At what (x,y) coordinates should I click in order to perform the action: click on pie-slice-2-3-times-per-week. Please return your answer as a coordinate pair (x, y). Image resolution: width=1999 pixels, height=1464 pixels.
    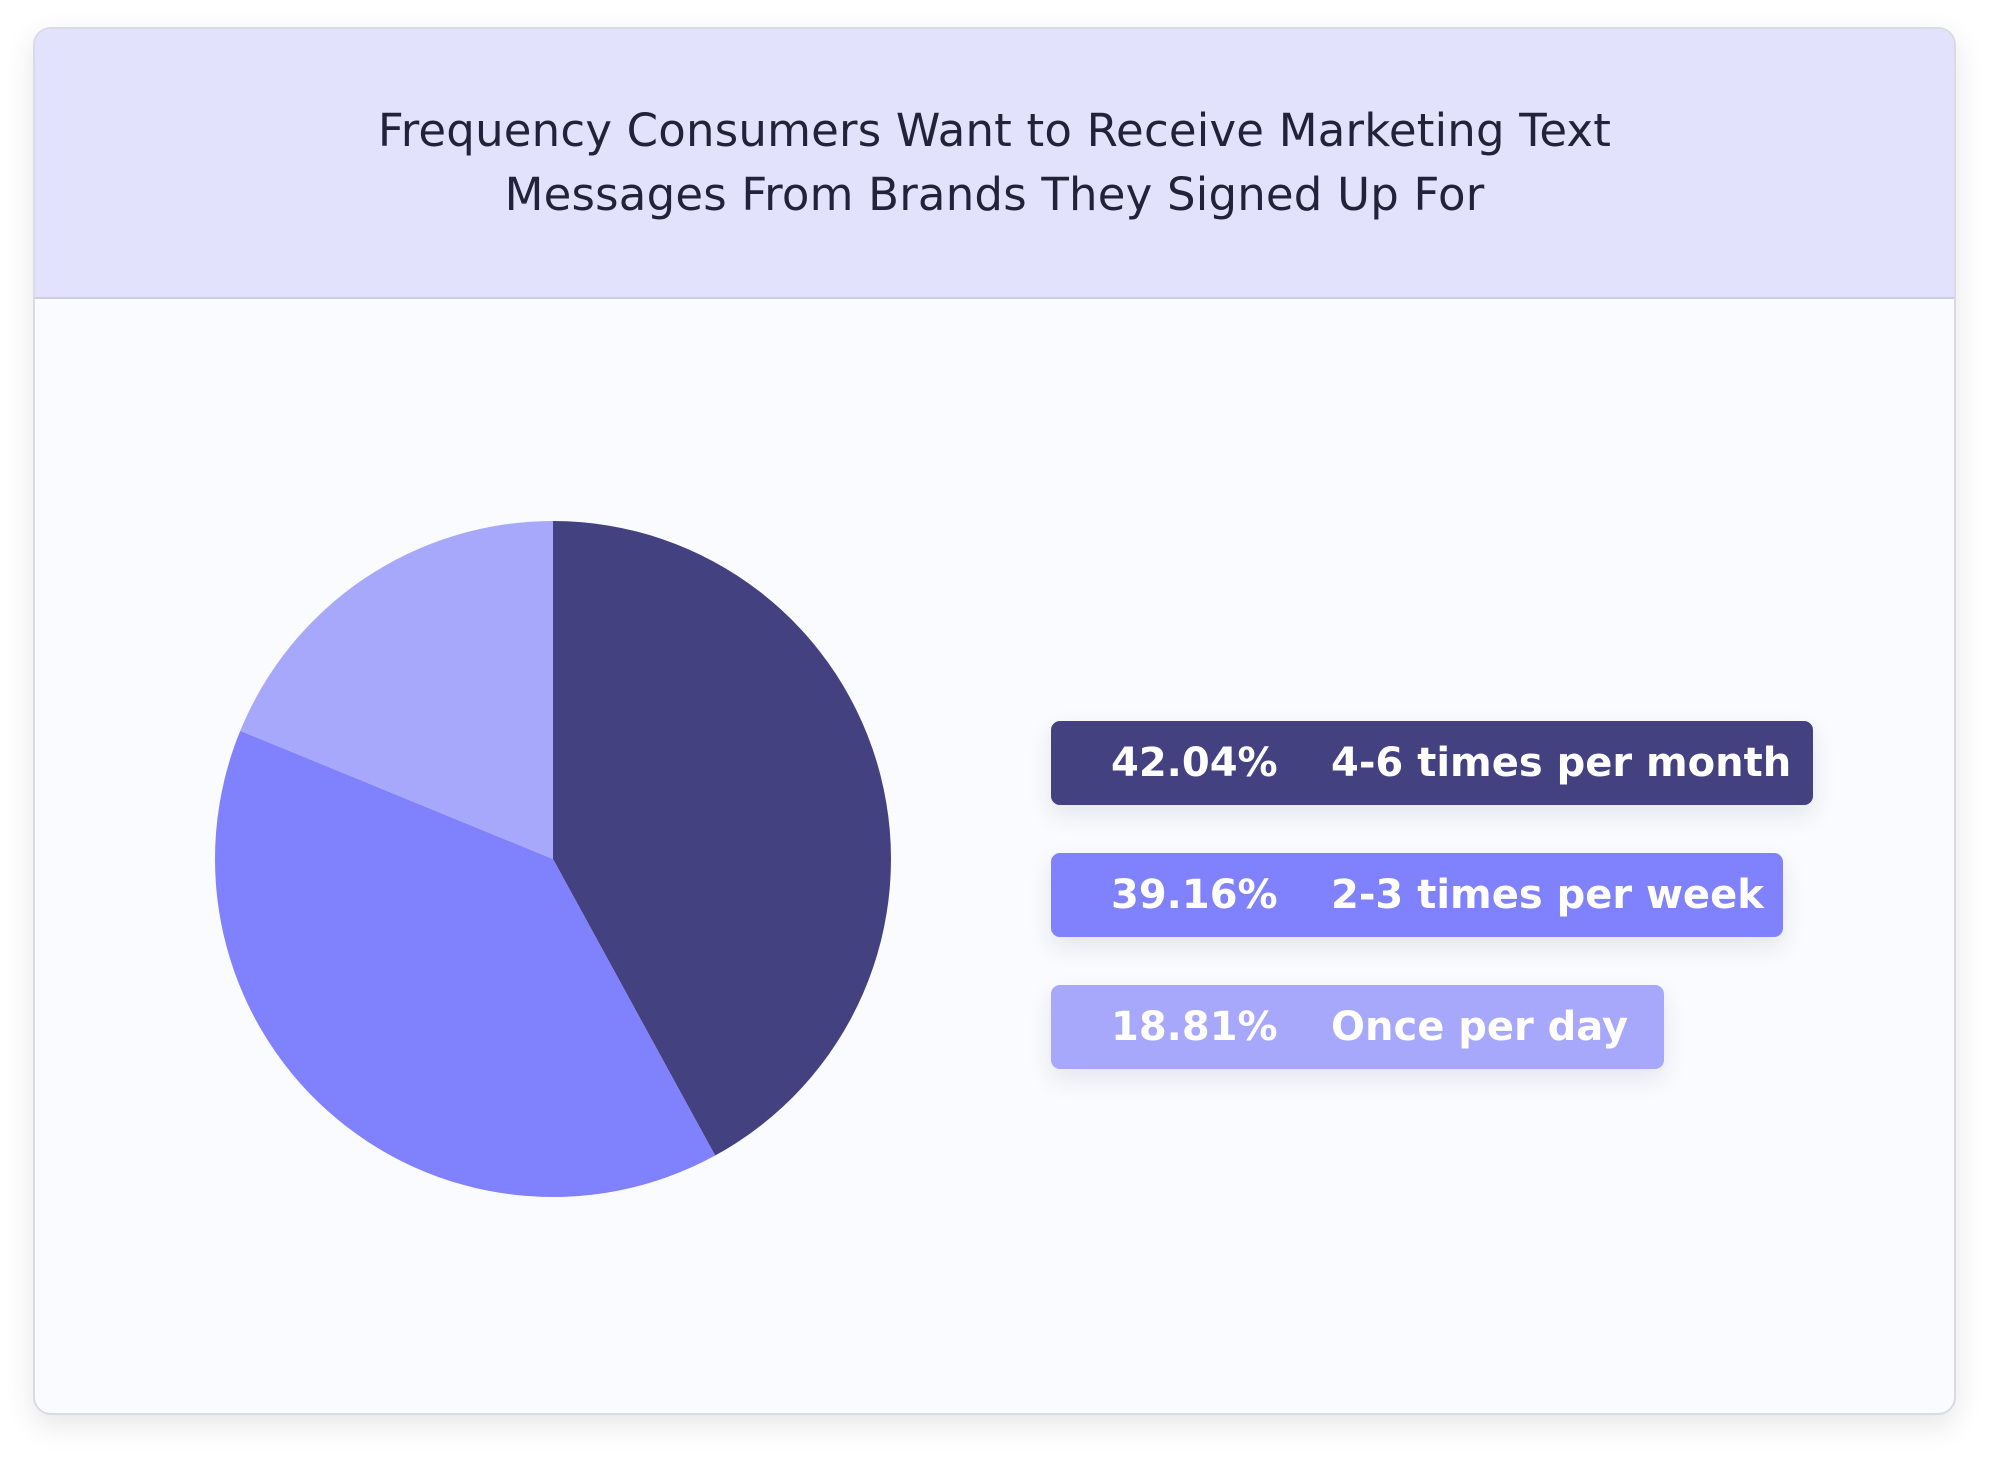
    Looking at the image, I should click on (465, 963).